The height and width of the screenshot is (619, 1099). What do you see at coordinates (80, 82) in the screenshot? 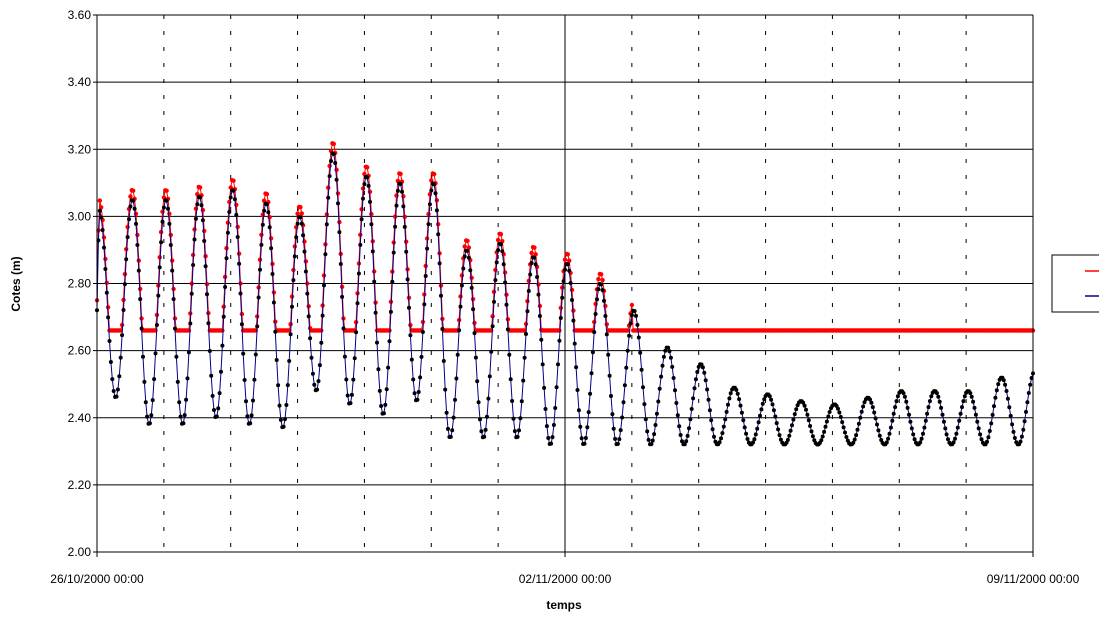
I see `y-tick-label: 3.40` at bounding box center [80, 82].